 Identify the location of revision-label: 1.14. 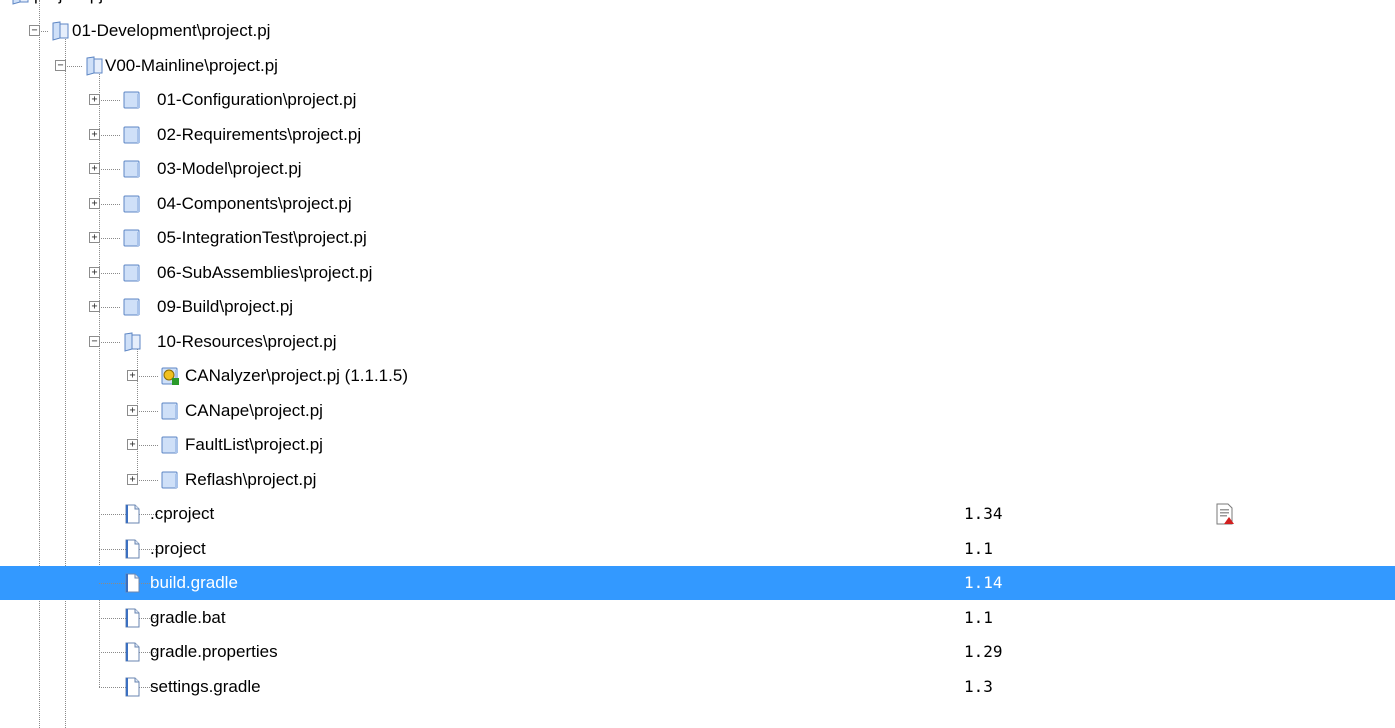
(983, 582).